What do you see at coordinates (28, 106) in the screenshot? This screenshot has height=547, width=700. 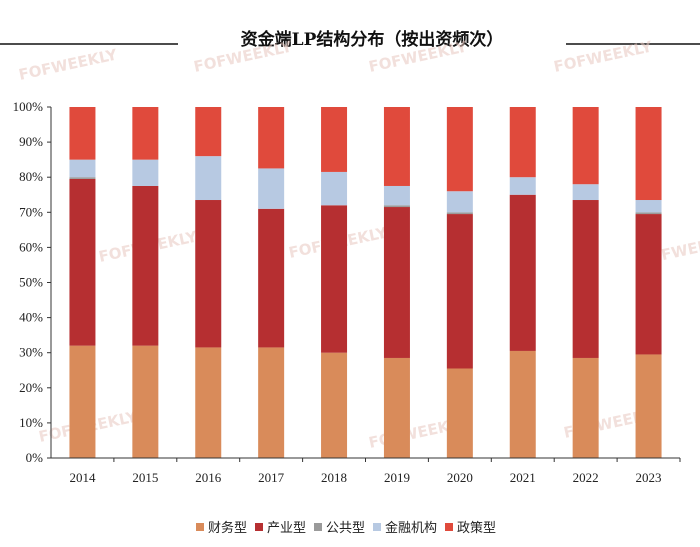 I see `y-tick-label: 100%` at bounding box center [28, 106].